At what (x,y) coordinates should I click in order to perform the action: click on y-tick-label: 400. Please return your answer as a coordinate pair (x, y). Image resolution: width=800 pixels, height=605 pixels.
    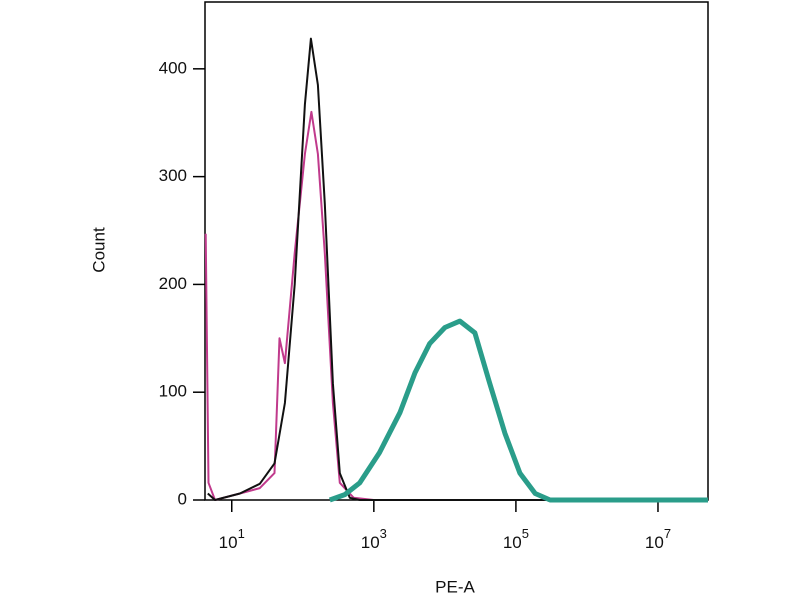
    Looking at the image, I should click on (173, 67).